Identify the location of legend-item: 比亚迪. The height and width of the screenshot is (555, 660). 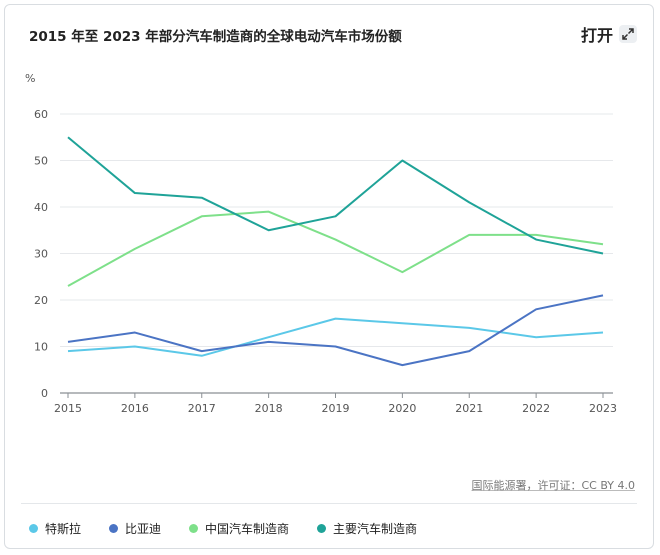
(135, 528).